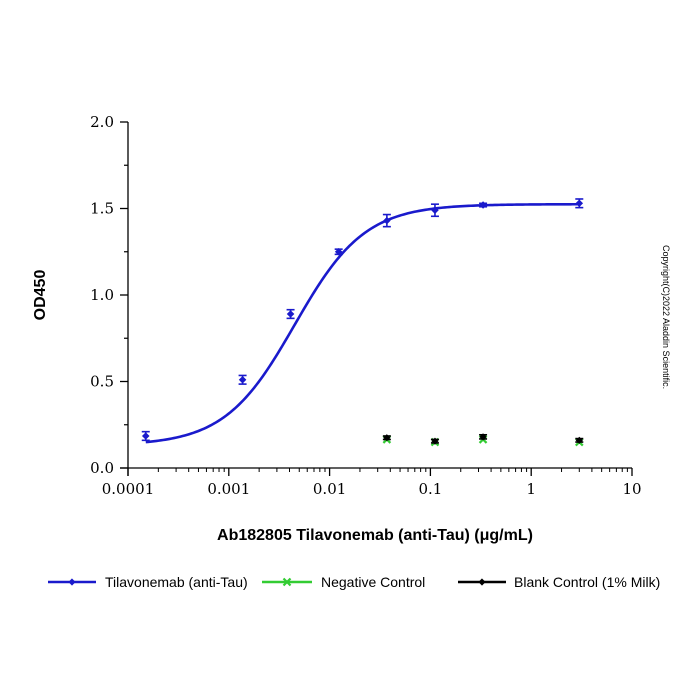 This screenshot has height=700, width=700. I want to click on series-2-points, so click(483, 439).